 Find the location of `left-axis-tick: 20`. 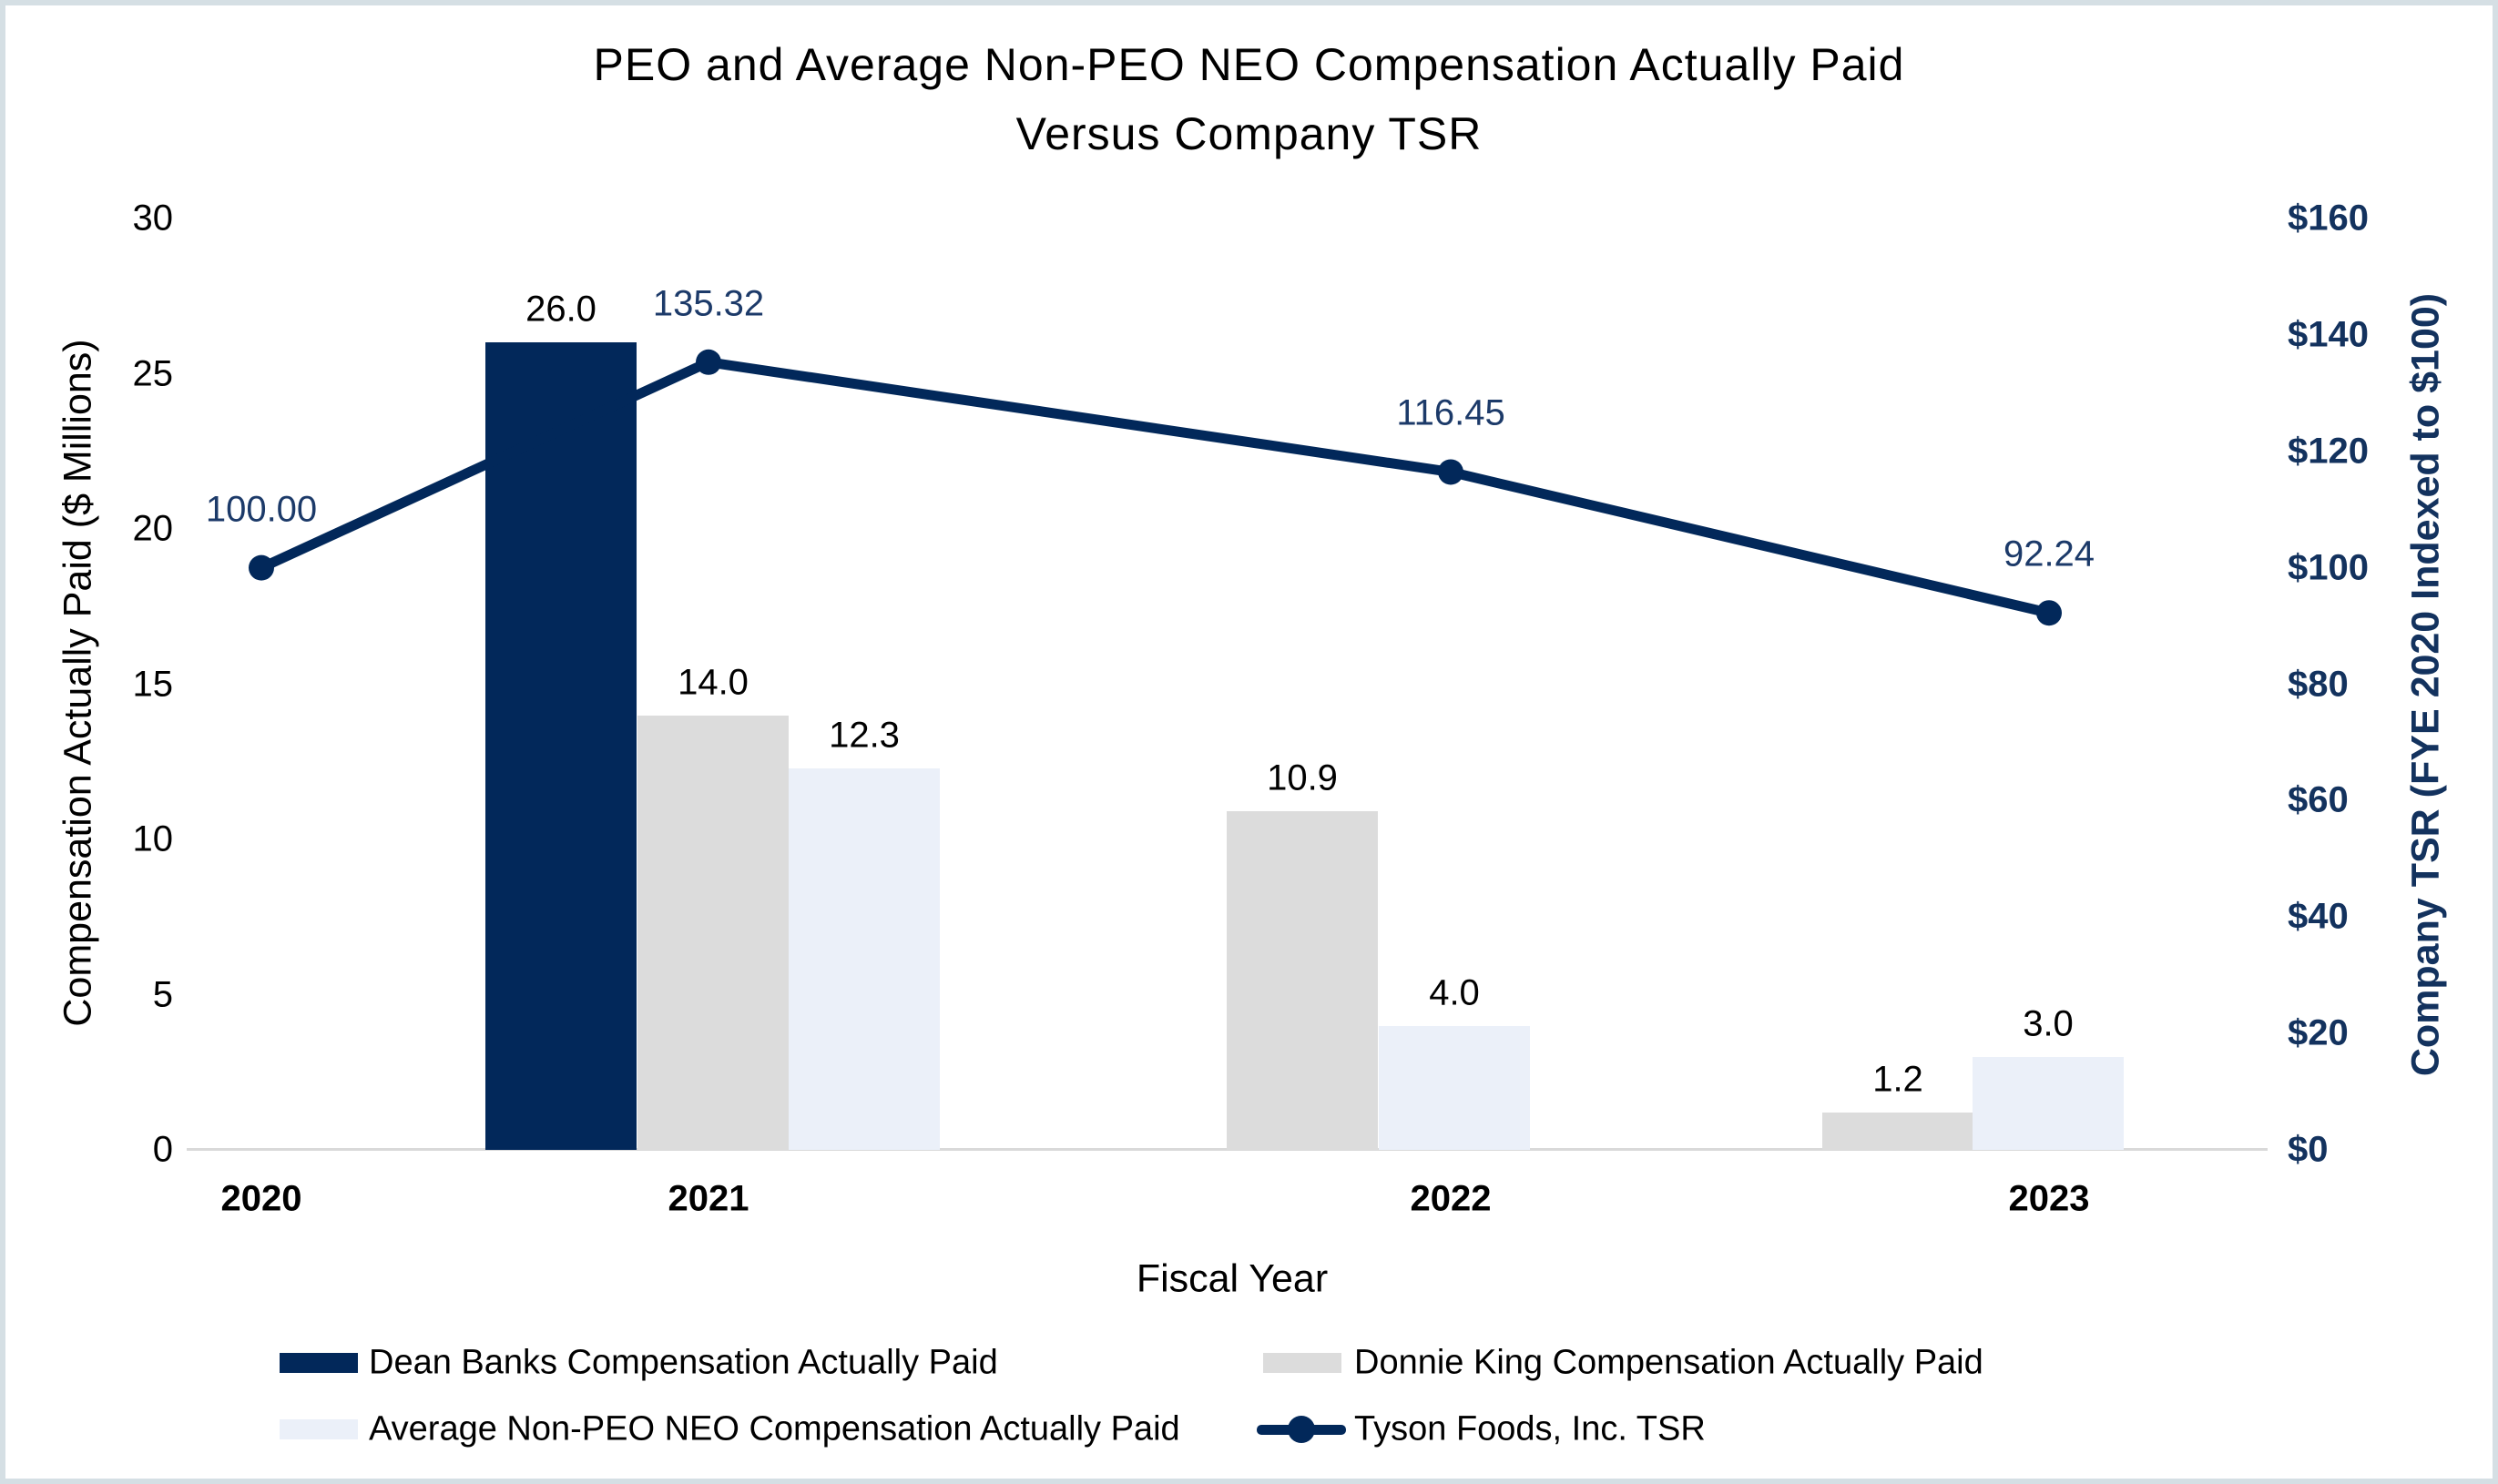

left-axis-tick: 20 is located at coordinates (153, 528).